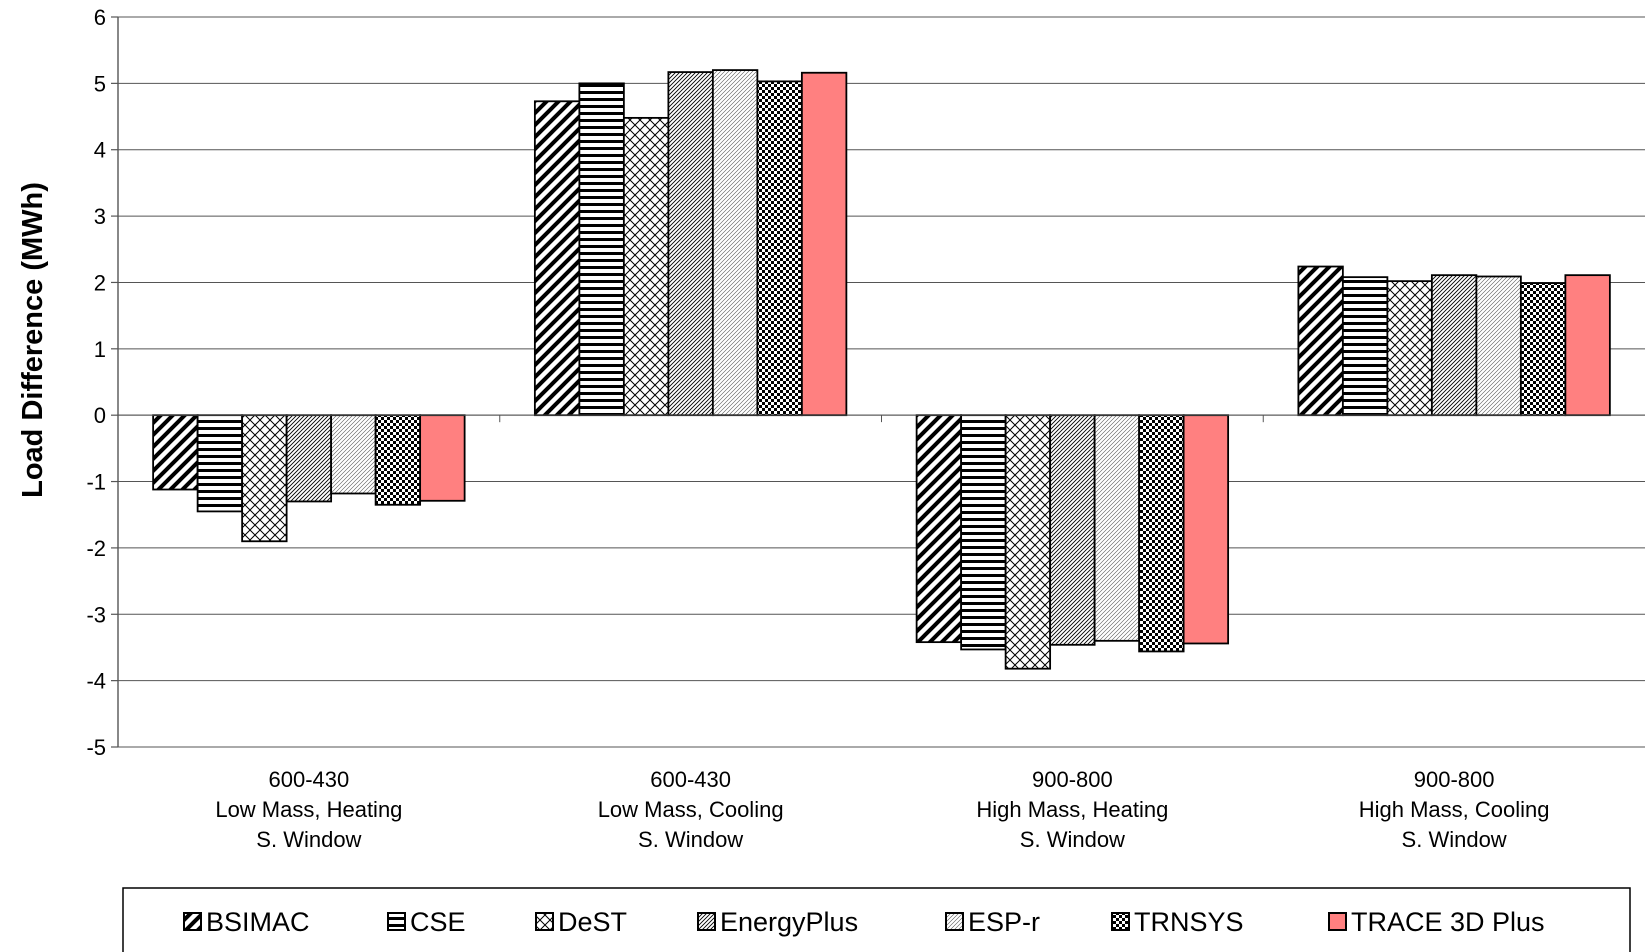 The height and width of the screenshot is (952, 1645). What do you see at coordinates (308, 809) in the screenshot?
I see `category-label: Low Mass, Heating` at bounding box center [308, 809].